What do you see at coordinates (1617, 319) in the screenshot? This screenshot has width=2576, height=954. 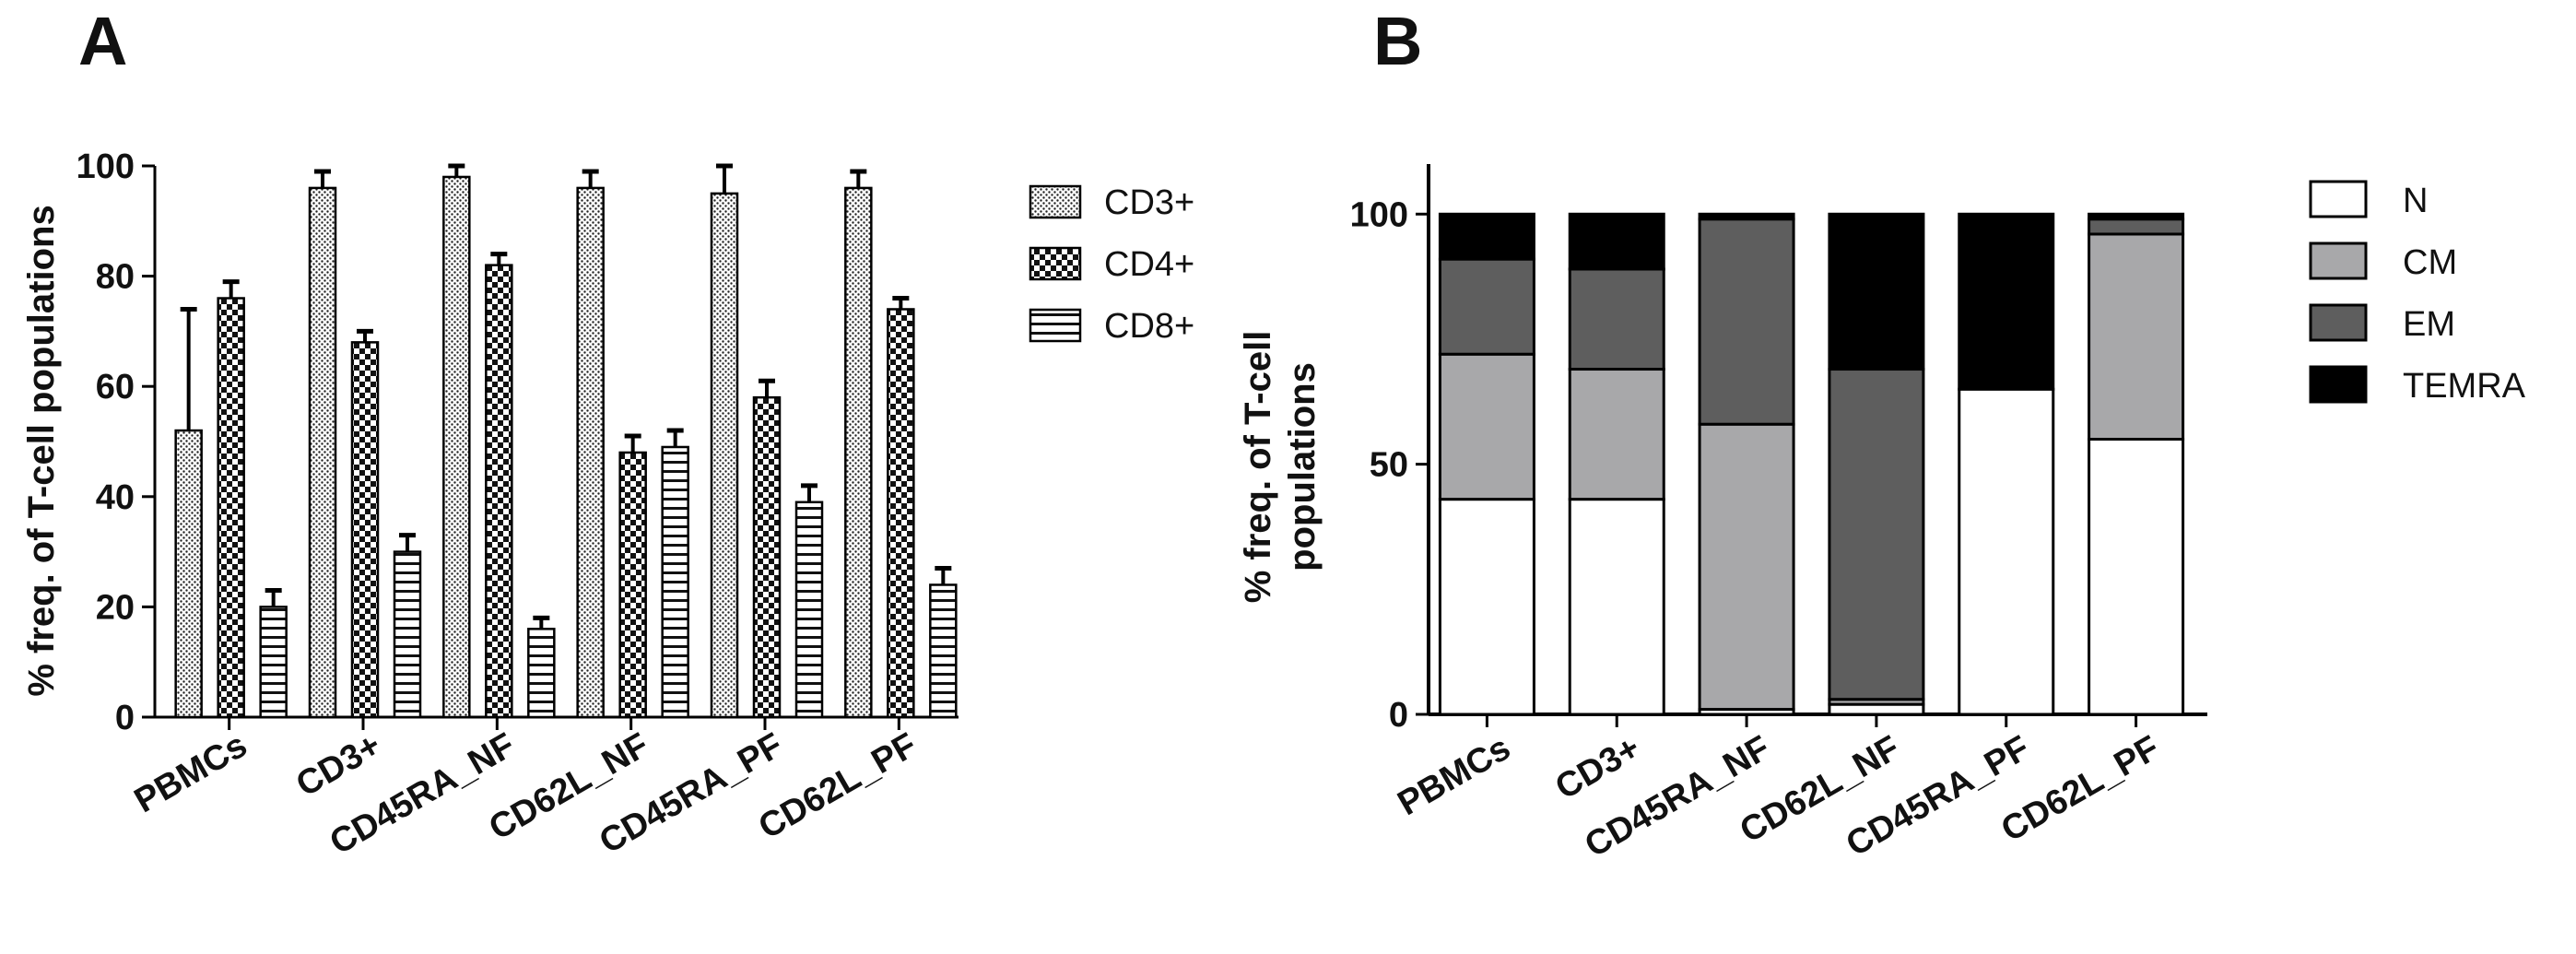 I see `bar-segment-cd3-em` at bounding box center [1617, 319].